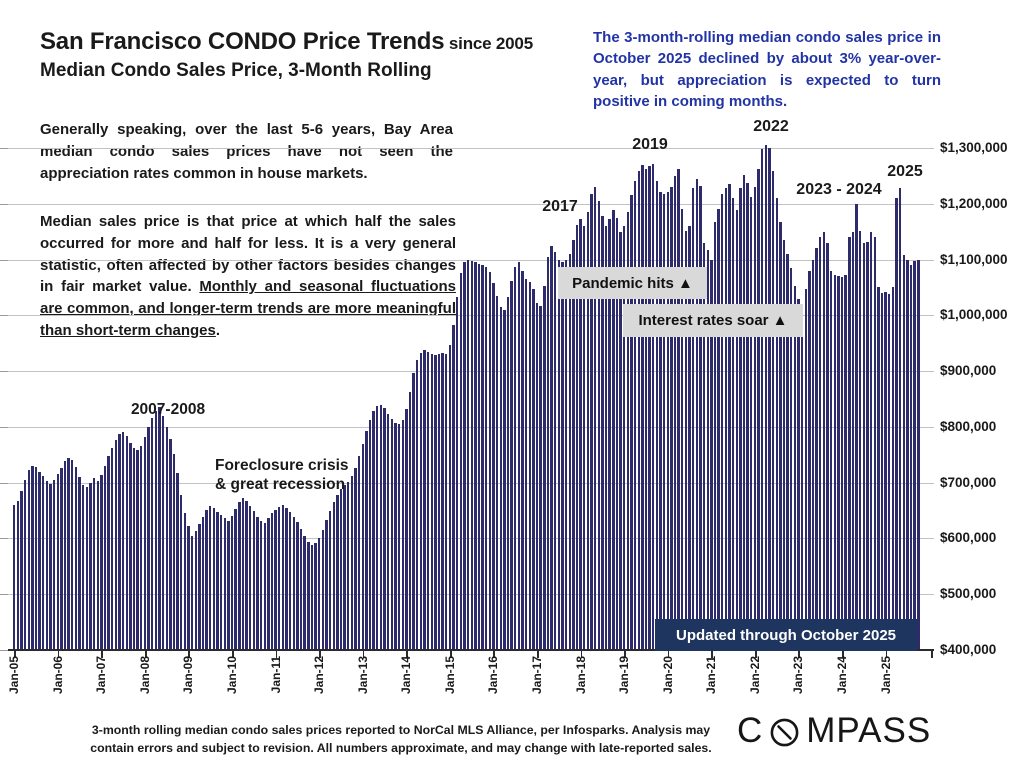 The width and height of the screenshot is (1024, 768). Describe the element at coordinates (968, 649) in the screenshot. I see `y-axis-label: $400,000` at that location.